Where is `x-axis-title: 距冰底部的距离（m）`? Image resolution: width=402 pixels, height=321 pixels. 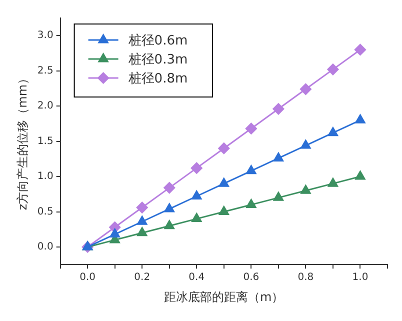
x-axis-title: 距冰底部的距离（m） is located at coordinates (224, 297).